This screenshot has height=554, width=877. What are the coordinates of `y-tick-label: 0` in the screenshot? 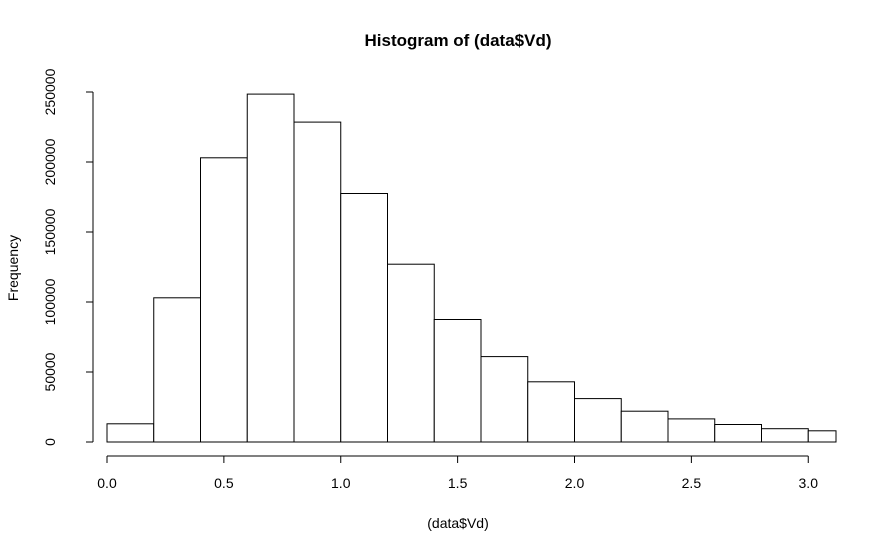 It's located at (50, 442).